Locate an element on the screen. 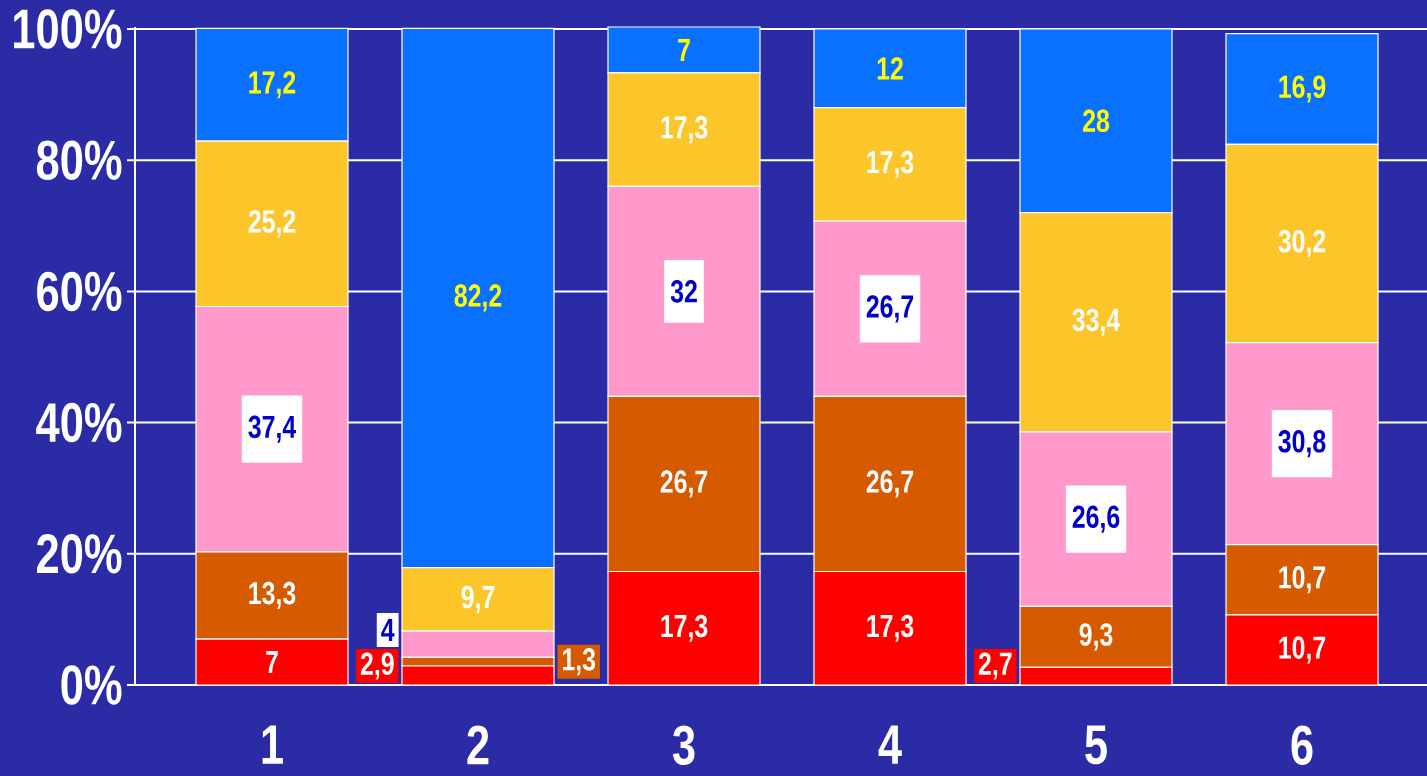 The image size is (1427, 776). data-label: 1,3 is located at coordinates (579, 662).